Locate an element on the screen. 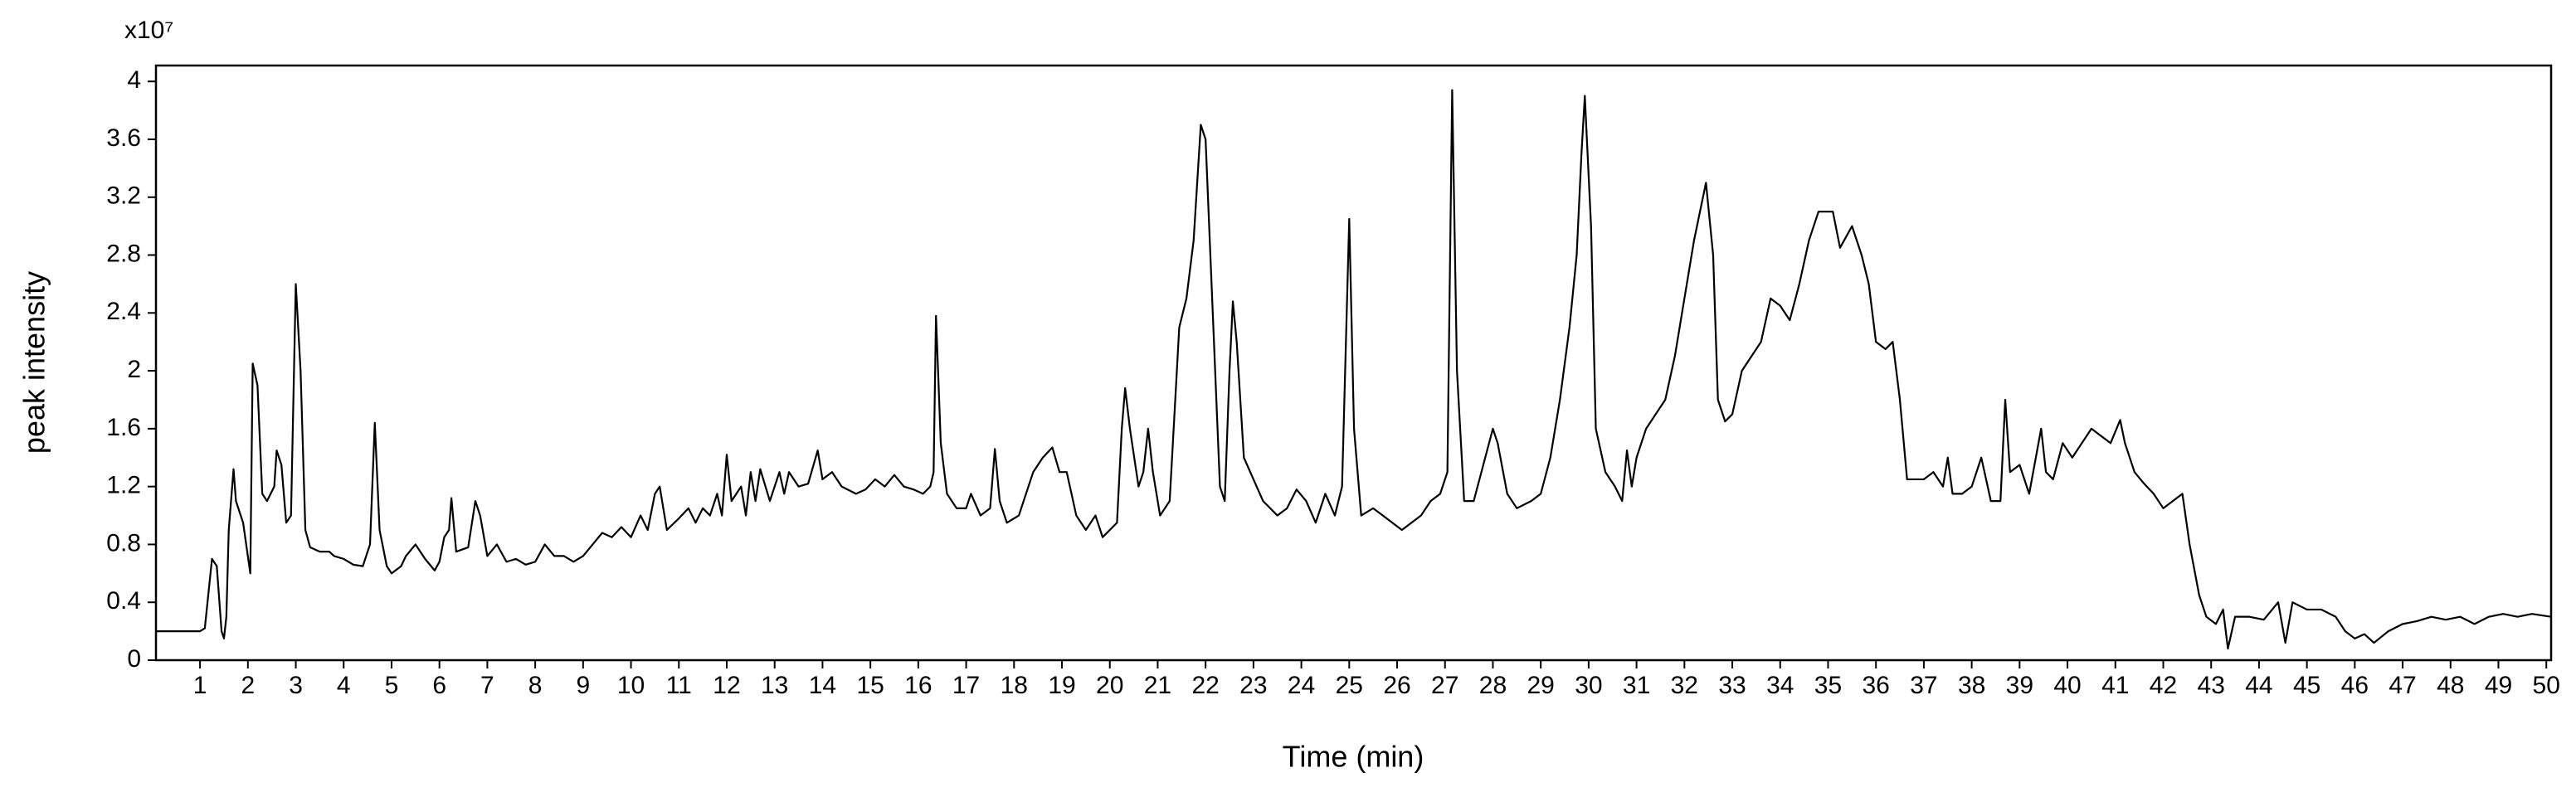 The width and height of the screenshot is (2576, 802). x-tick-label: 17 is located at coordinates (966, 685).